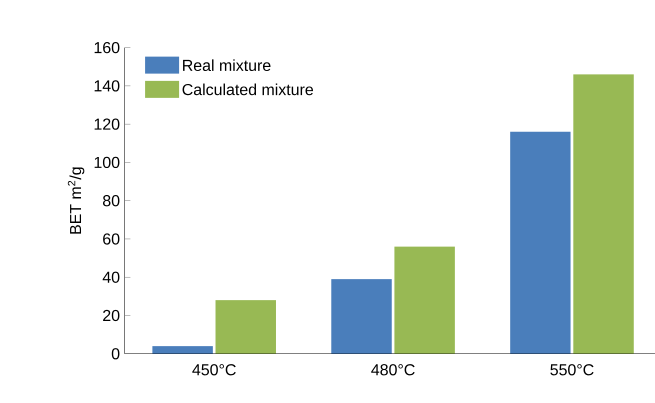  What do you see at coordinates (107, 86) in the screenshot?
I see `y-tick-label: 140` at bounding box center [107, 86].